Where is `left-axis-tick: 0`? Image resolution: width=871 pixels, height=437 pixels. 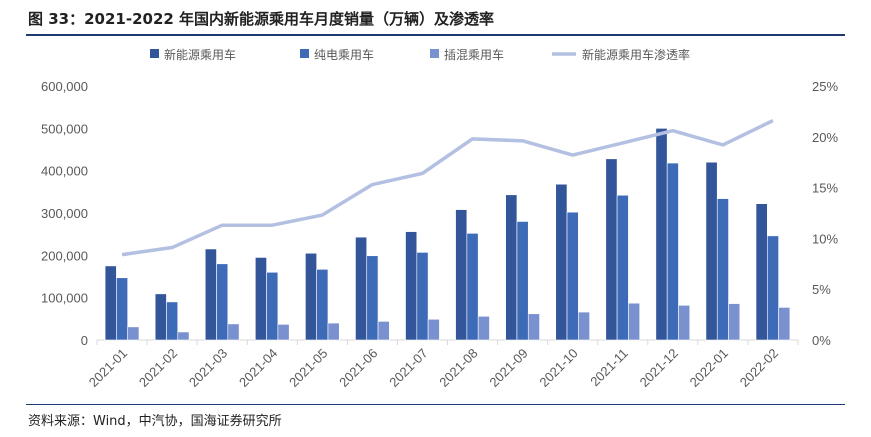 left-axis-tick: 0 is located at coordinates (84, 340).